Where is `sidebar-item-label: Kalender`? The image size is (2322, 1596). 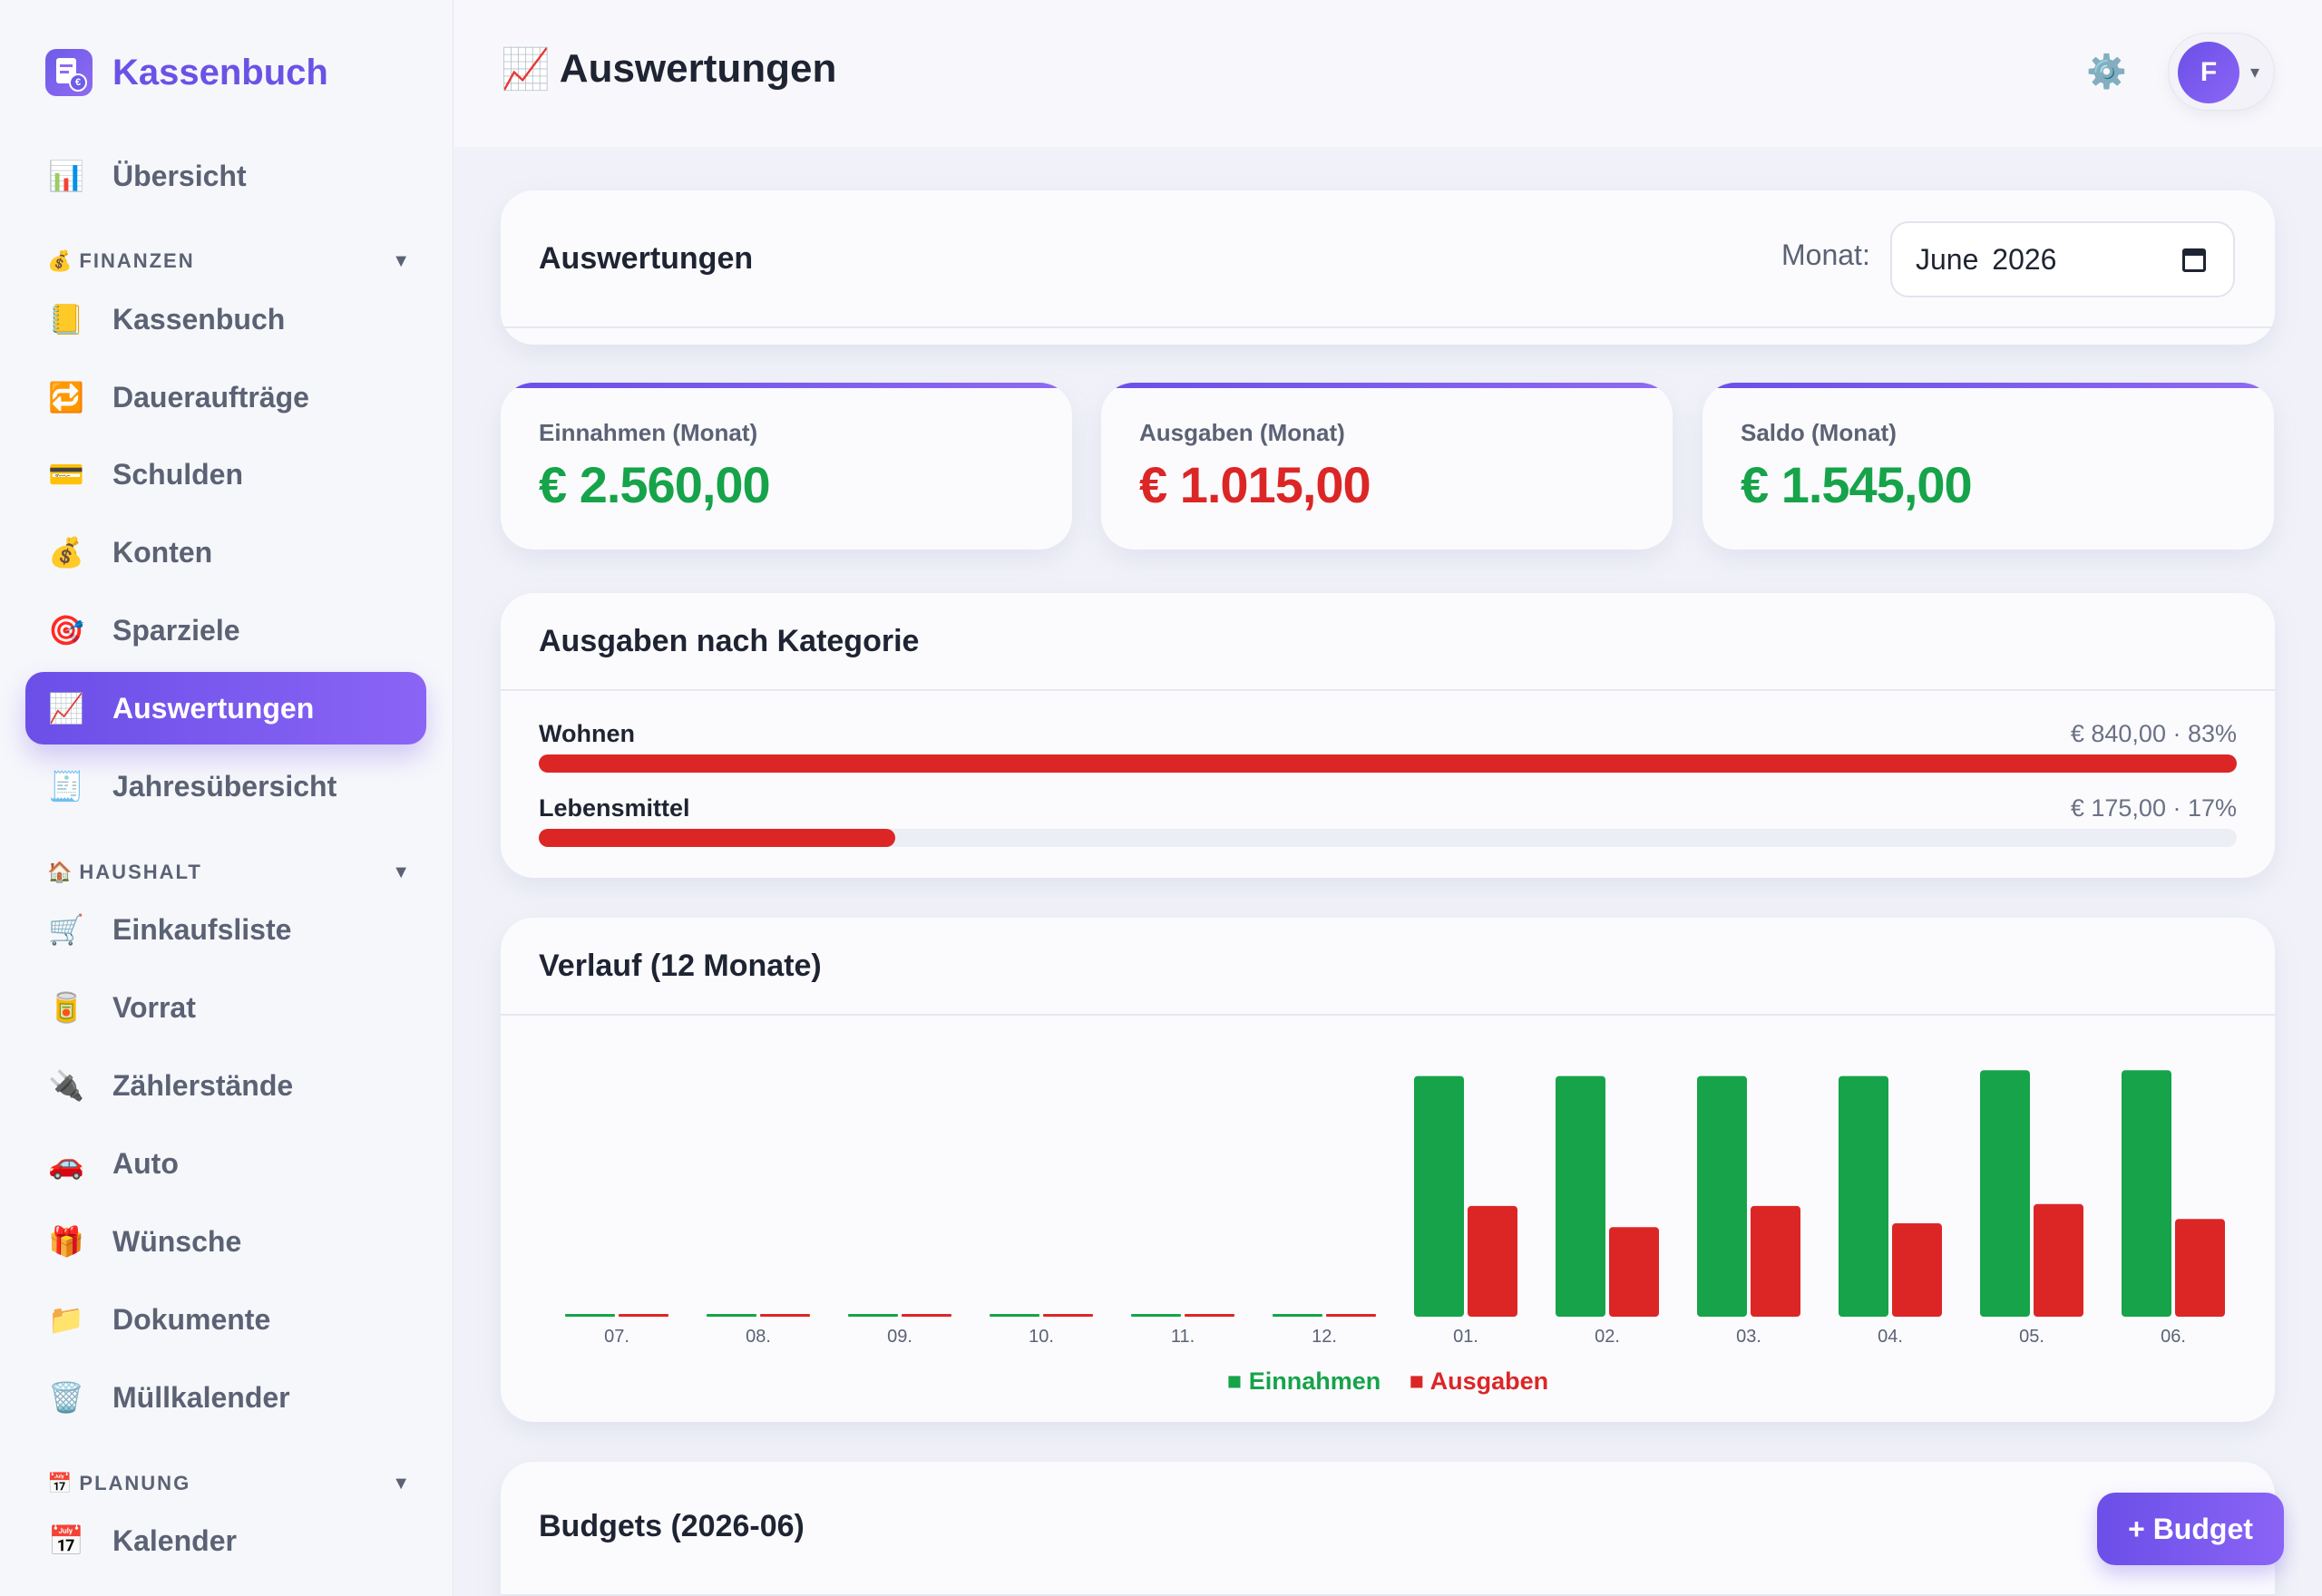
sidebar-item-label: Kalender is located at coordinates (174, 1540).